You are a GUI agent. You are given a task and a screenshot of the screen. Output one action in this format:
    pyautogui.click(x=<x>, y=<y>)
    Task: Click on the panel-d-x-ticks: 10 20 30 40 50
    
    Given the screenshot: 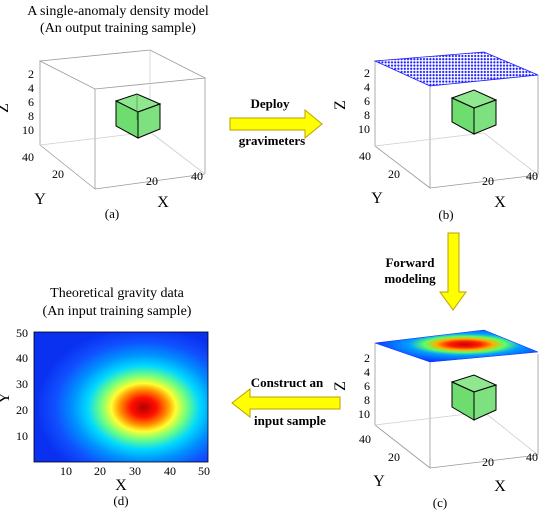 What is the action you would take?
    pyautogui.click(x=135, y=471)
    